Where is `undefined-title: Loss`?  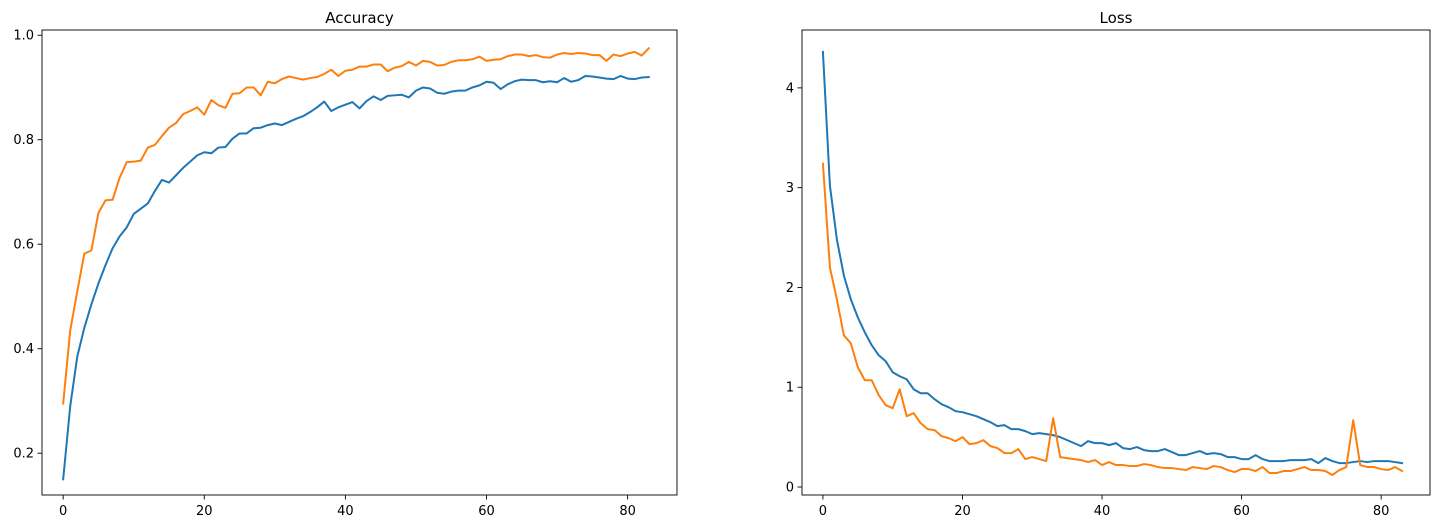 undefined-title: Loss is located at coordinates (1116, 18).